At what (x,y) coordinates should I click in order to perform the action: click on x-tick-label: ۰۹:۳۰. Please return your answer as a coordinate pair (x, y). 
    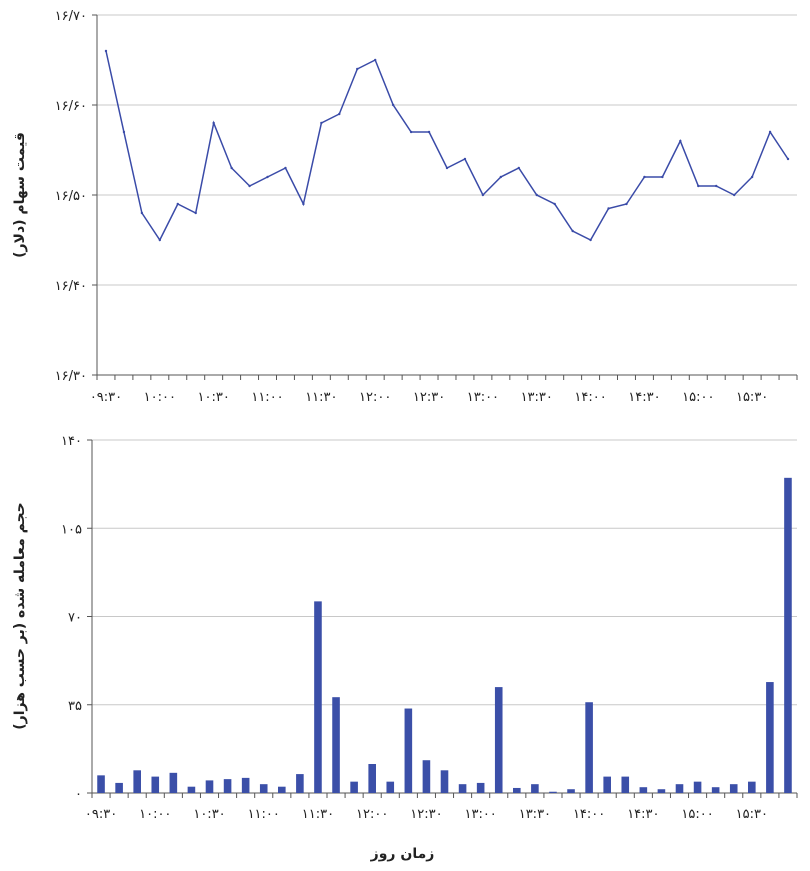
    Looking at the image, I should click on (106, 397).